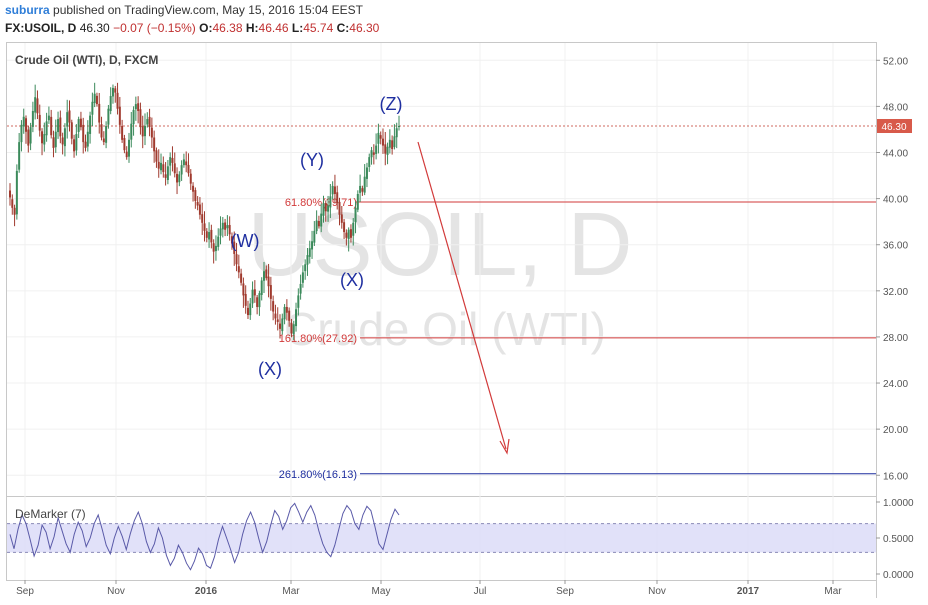 The width and height of the screenshot is (928, 605). I want to click on x-tick-label: 2017, so click(748, 591).